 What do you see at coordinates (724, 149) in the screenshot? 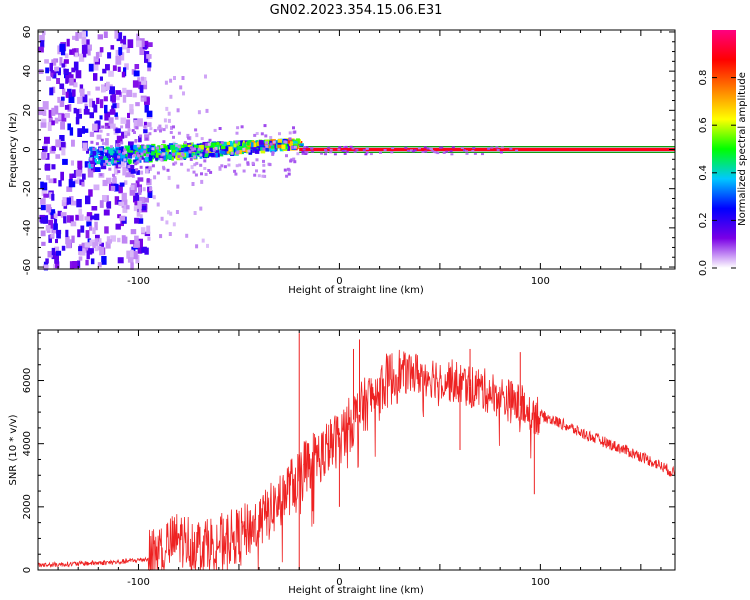
I see `colorbar-gradient` at bounding box center [724, 149].